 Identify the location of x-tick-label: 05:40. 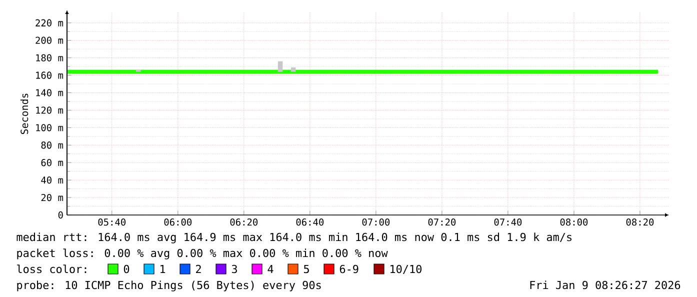
(112, 222).